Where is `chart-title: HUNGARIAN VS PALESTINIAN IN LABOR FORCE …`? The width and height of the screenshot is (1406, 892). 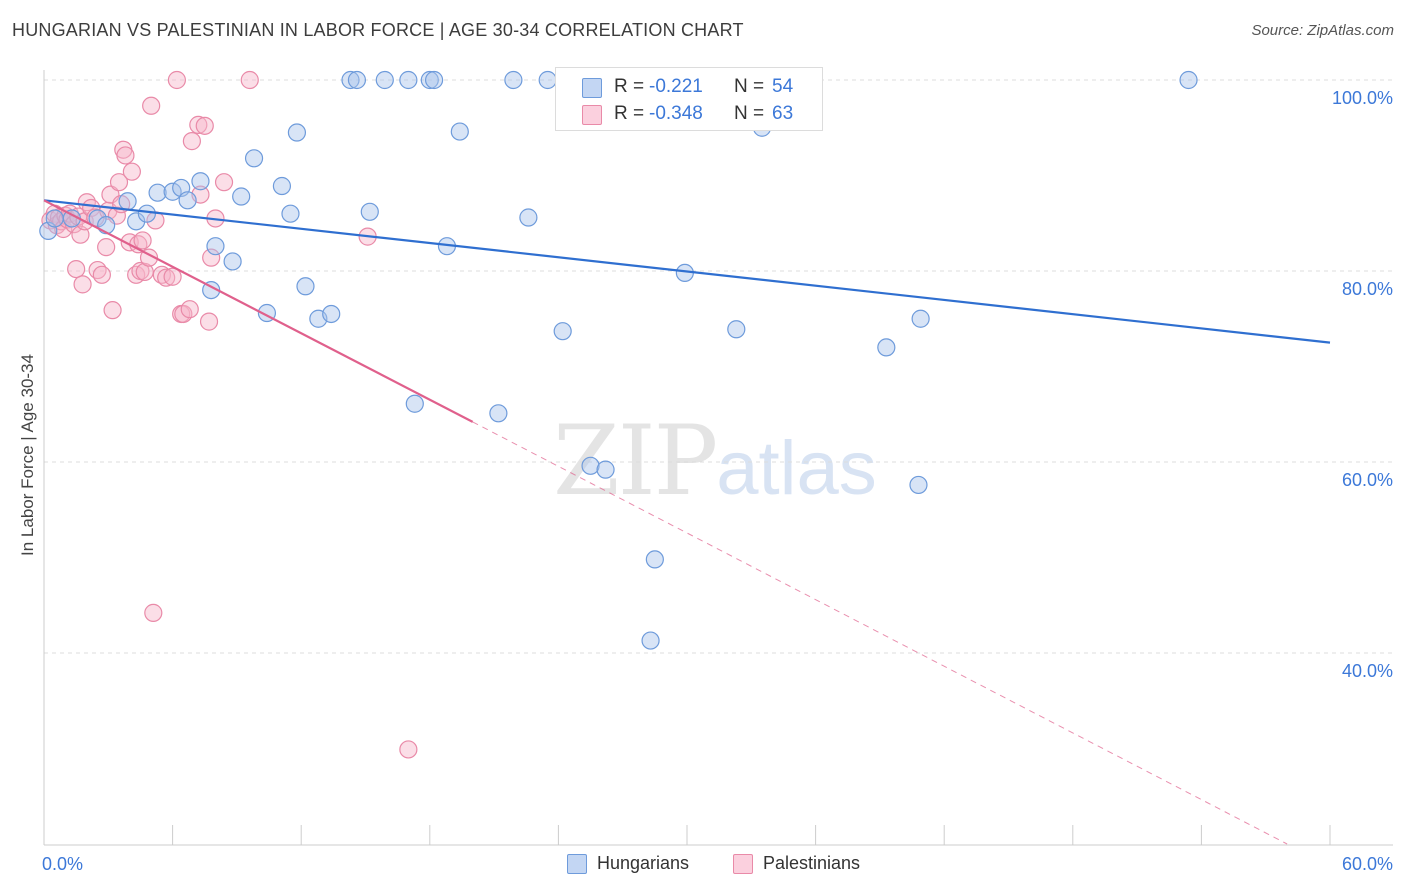
chart-title: HUNGARIAN VS PALESTINIAN IN LABOR FORCE … is located at coordinates (378, 30).